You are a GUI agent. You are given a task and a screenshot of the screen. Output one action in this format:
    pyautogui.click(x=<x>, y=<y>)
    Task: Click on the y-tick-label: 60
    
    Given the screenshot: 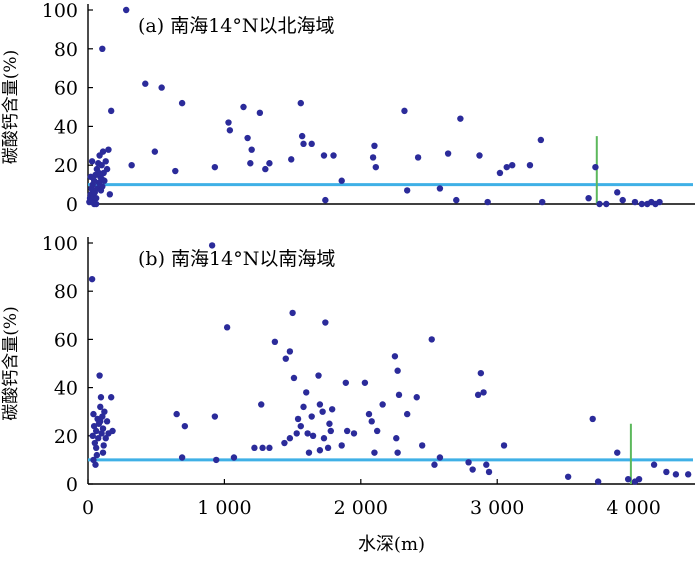 What is the action you would take?
    pyautogui.click(x=66, y=340)
    